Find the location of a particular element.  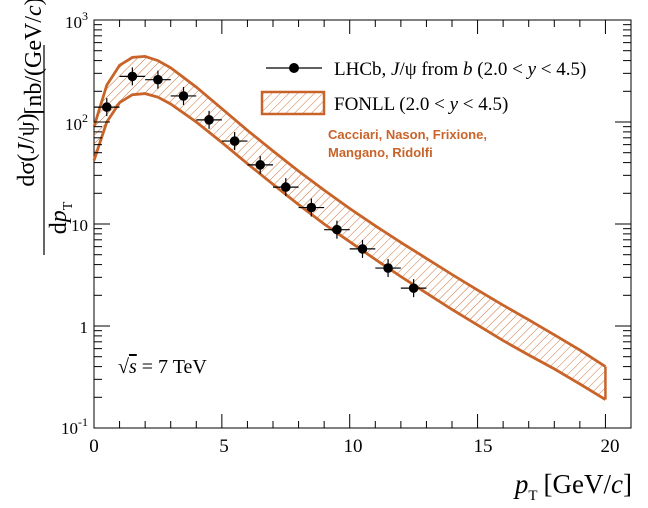

x-tick-label-5: 5 is located at coordinates (224, 446).